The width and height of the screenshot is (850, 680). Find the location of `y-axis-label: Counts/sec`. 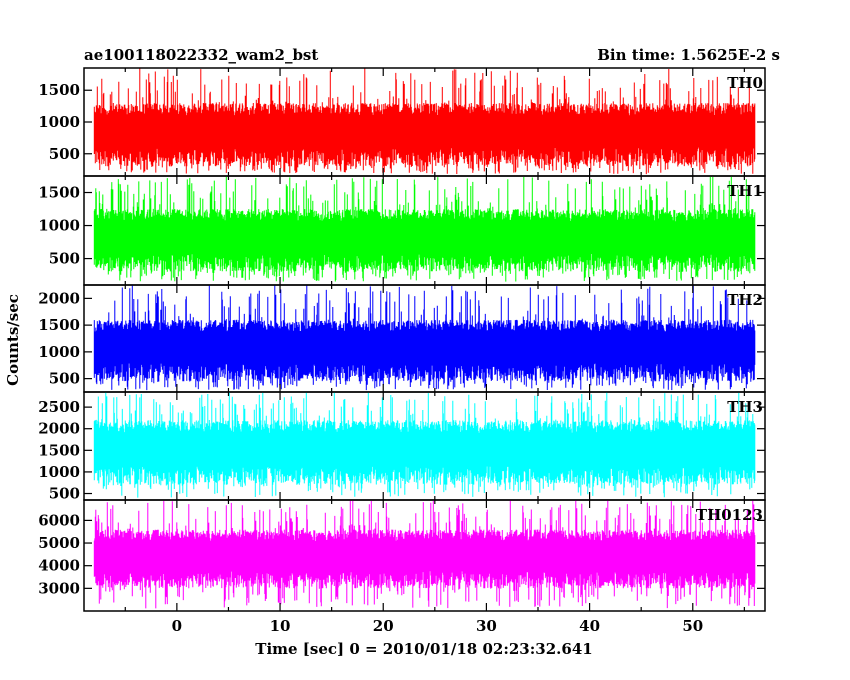

y-axis-label: Counts/sec is located at coordinates (13, 340).